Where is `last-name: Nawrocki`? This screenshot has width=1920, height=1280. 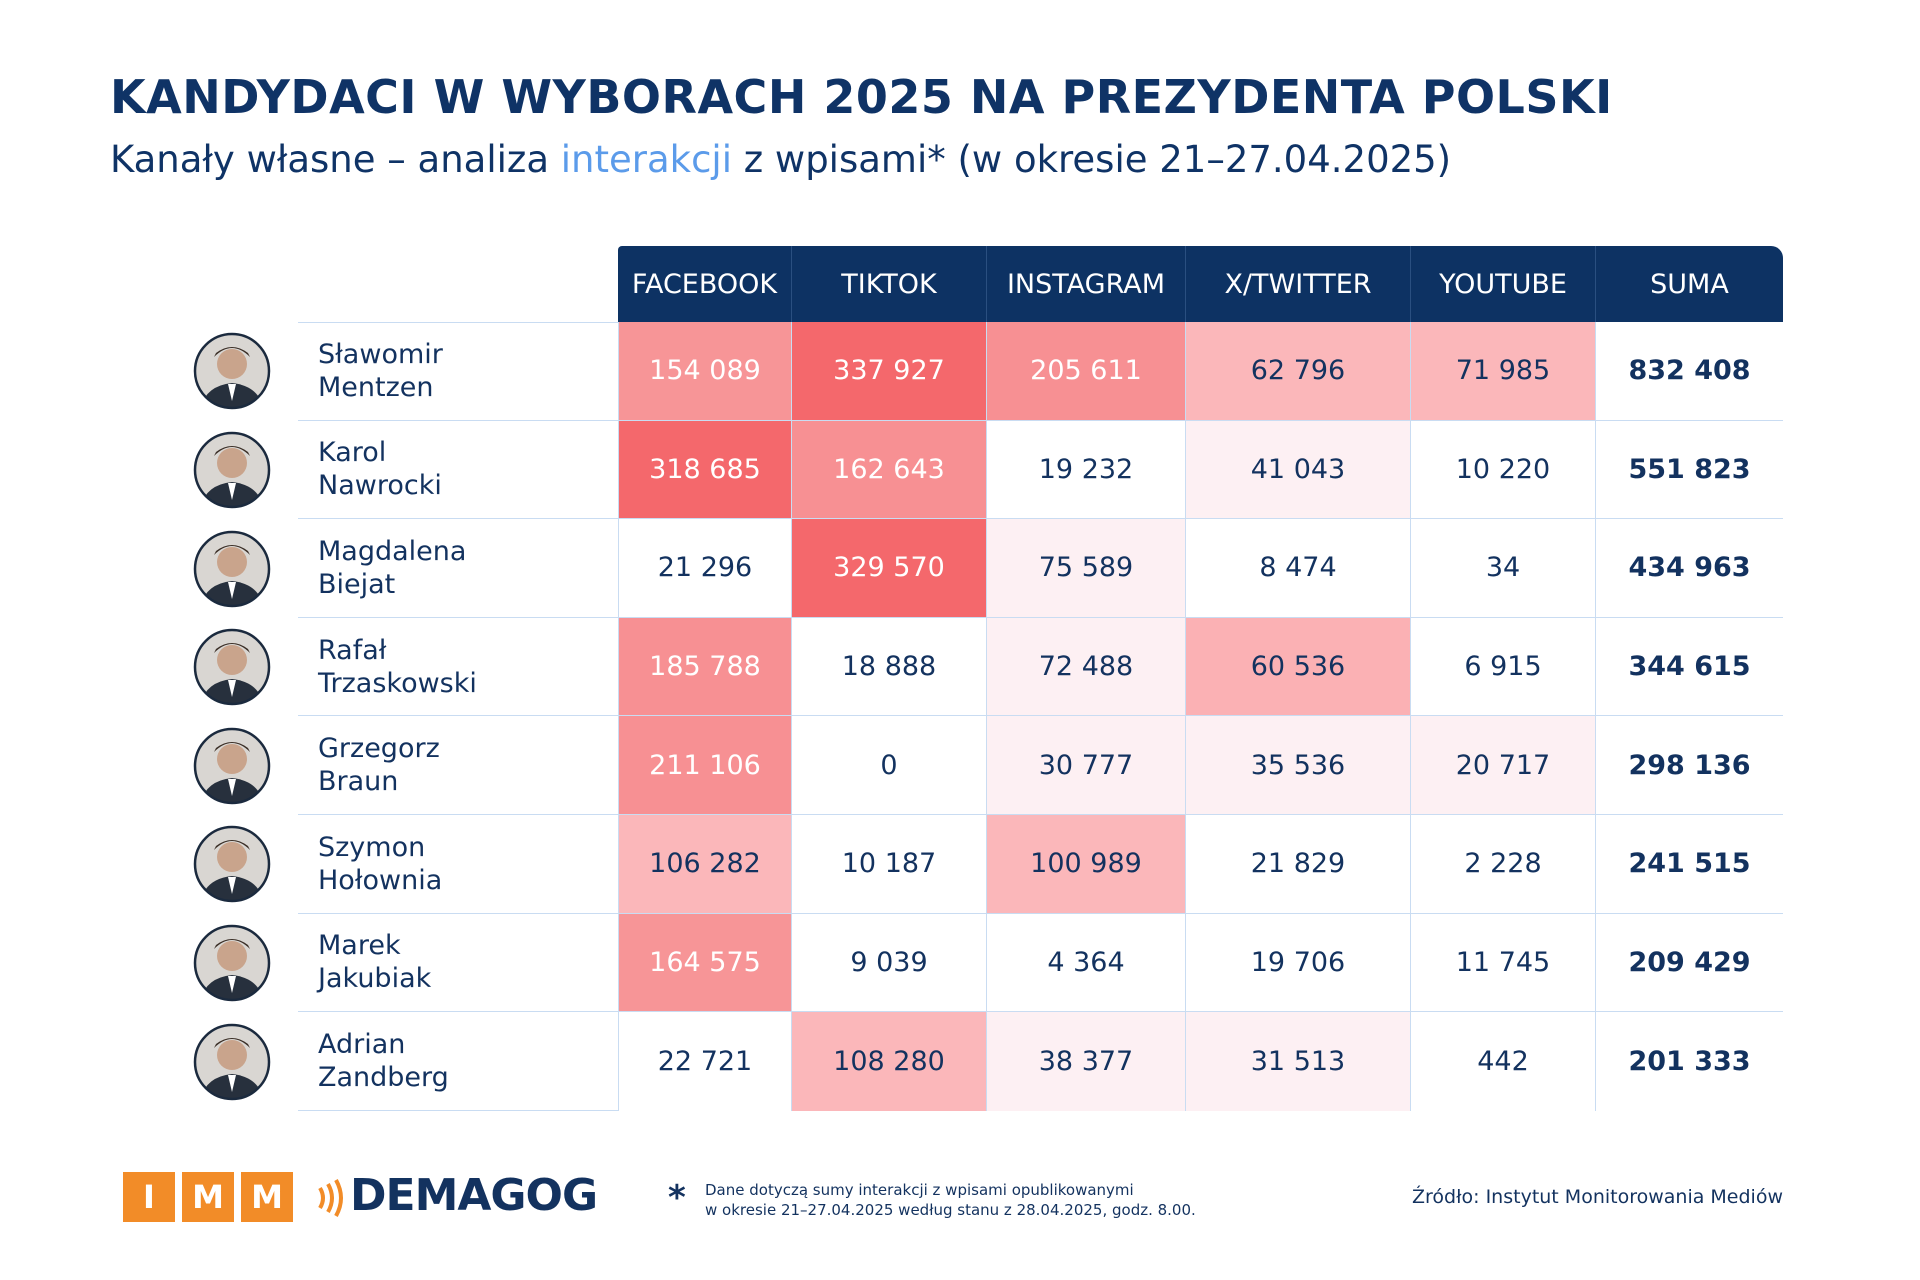
last-name: Nawrocki is located at coordinates (380, 486).